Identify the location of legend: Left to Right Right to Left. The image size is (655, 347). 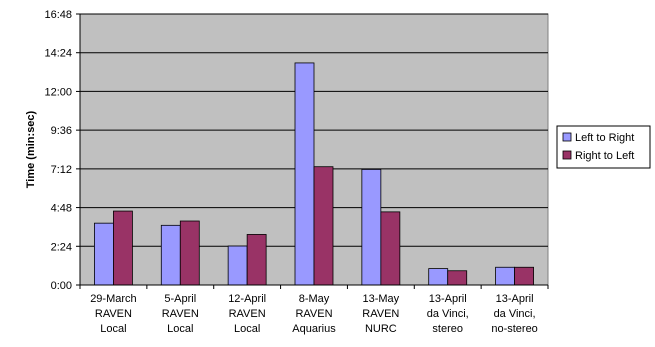
(603, 147).